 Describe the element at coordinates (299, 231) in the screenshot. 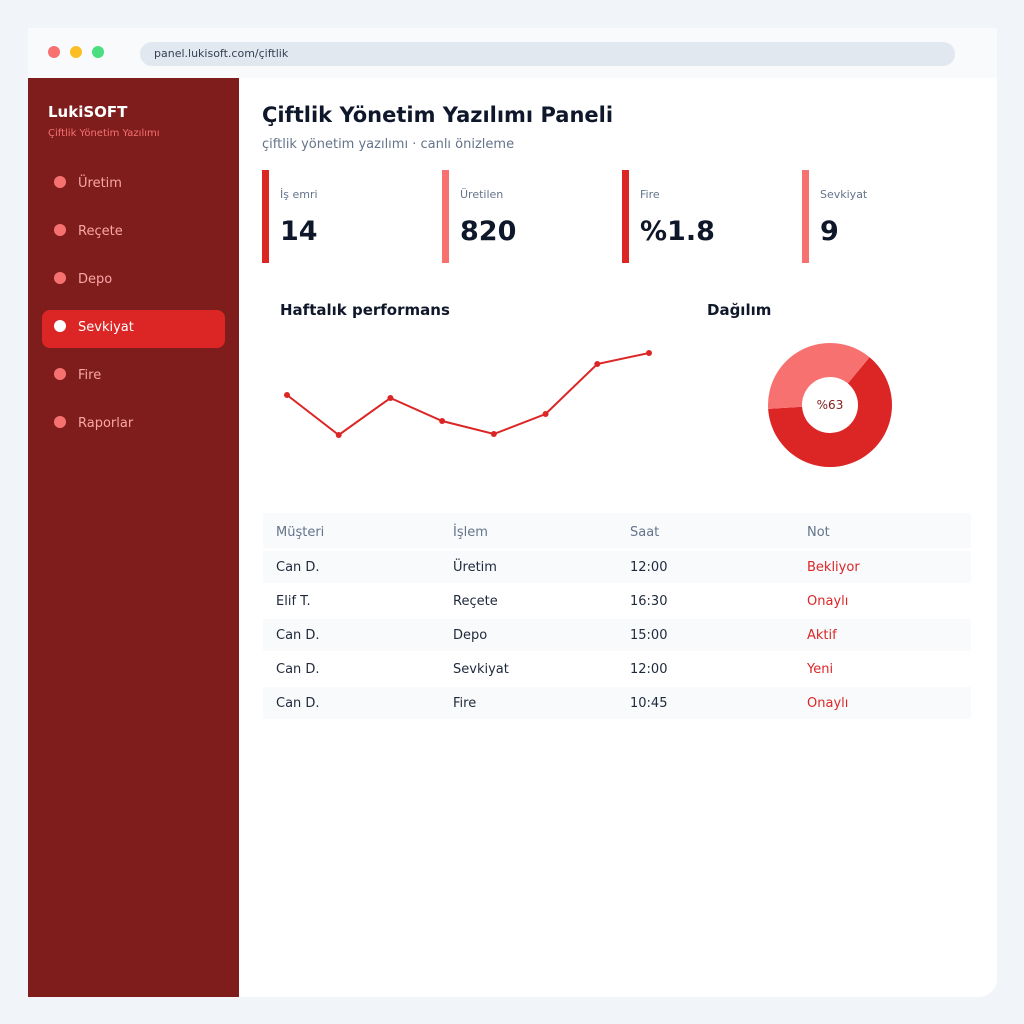

I see `kpi-value: 14` at that location.